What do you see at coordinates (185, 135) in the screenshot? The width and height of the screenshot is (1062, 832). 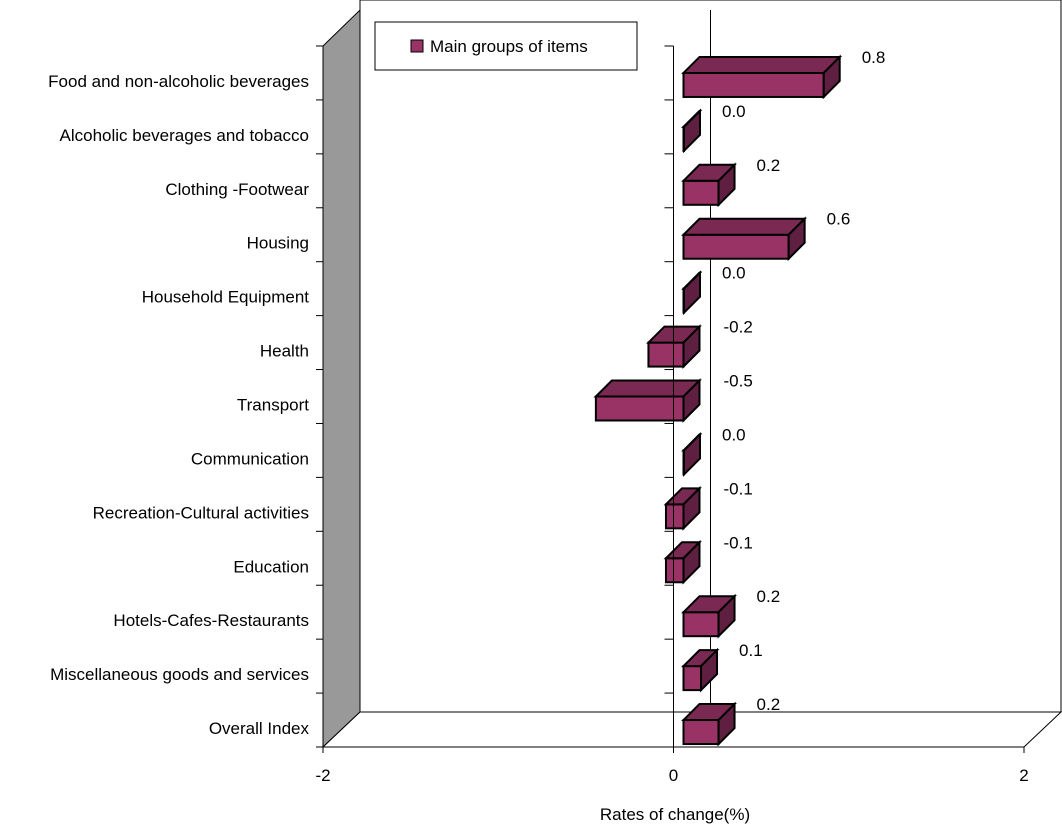 I see `category-label: Alcoholic beverages and tobacco` at bounding box center [185, 135].